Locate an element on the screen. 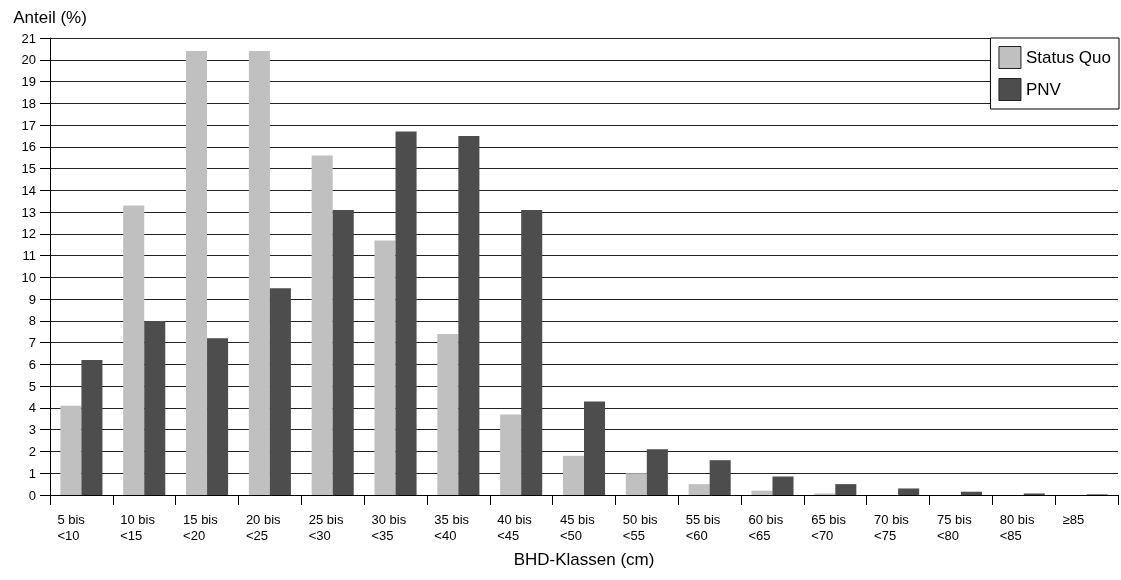 The width and height of the screenshot is (1121, 580). x-axis-title: BHD-Klassen (cm) is located at coordinates (584, 559).